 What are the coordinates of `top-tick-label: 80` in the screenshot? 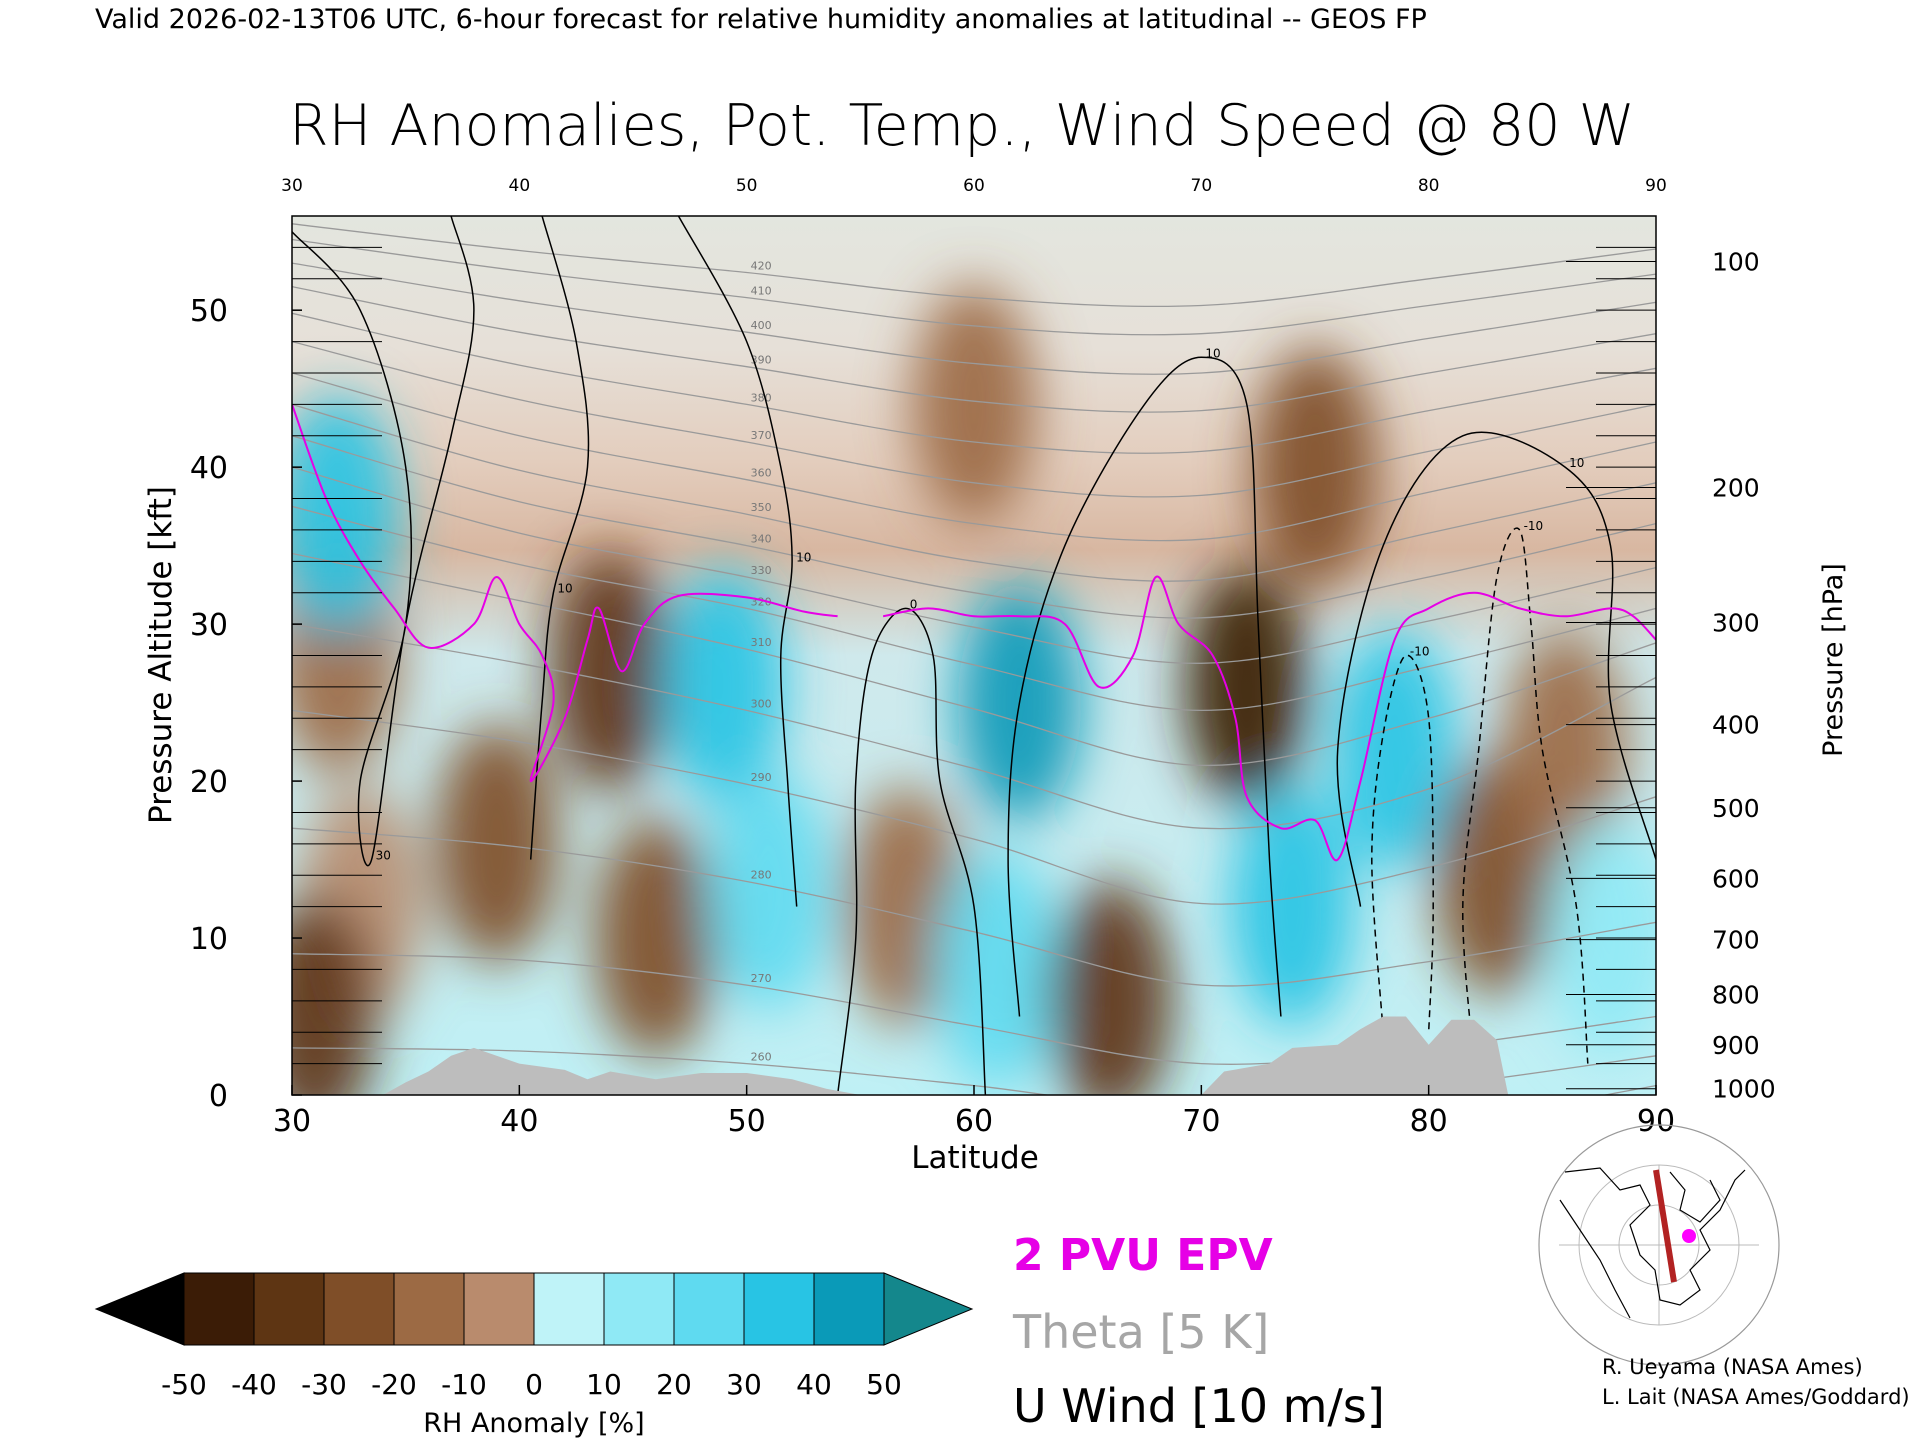 It's located at (1429, 186).